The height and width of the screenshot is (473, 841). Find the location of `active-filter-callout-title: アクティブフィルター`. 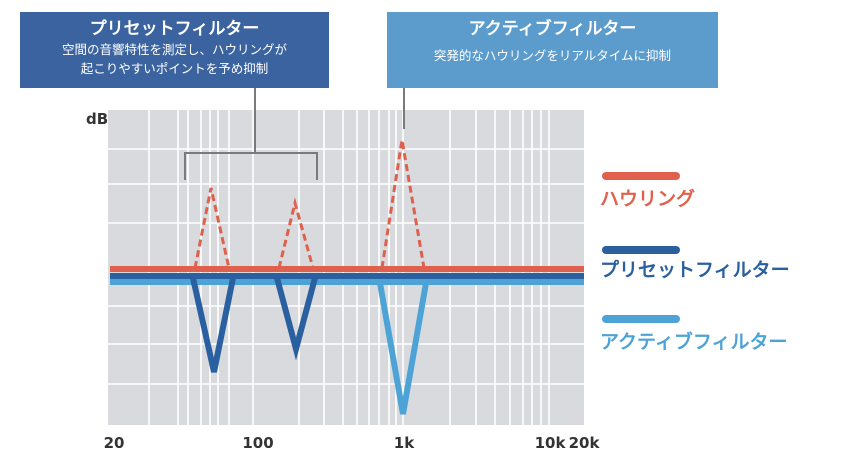

active-filter-callout-title: アクティブフィルター is located at coordinates (552, 29).